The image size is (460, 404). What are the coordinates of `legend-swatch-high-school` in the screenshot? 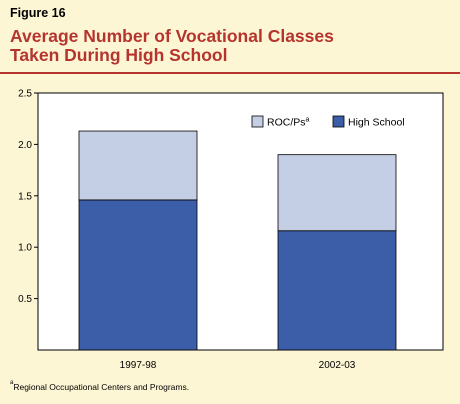 It's located at (338, 121).